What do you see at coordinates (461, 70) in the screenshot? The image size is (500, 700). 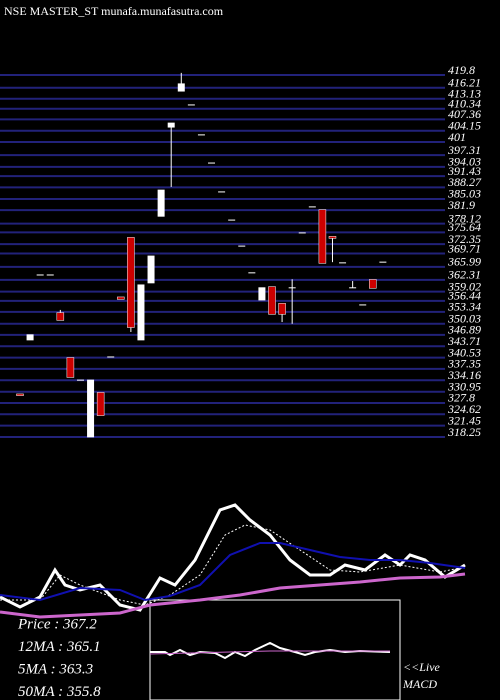 I see `y-tick-label: 419.8` at bounding box center [461, 70].